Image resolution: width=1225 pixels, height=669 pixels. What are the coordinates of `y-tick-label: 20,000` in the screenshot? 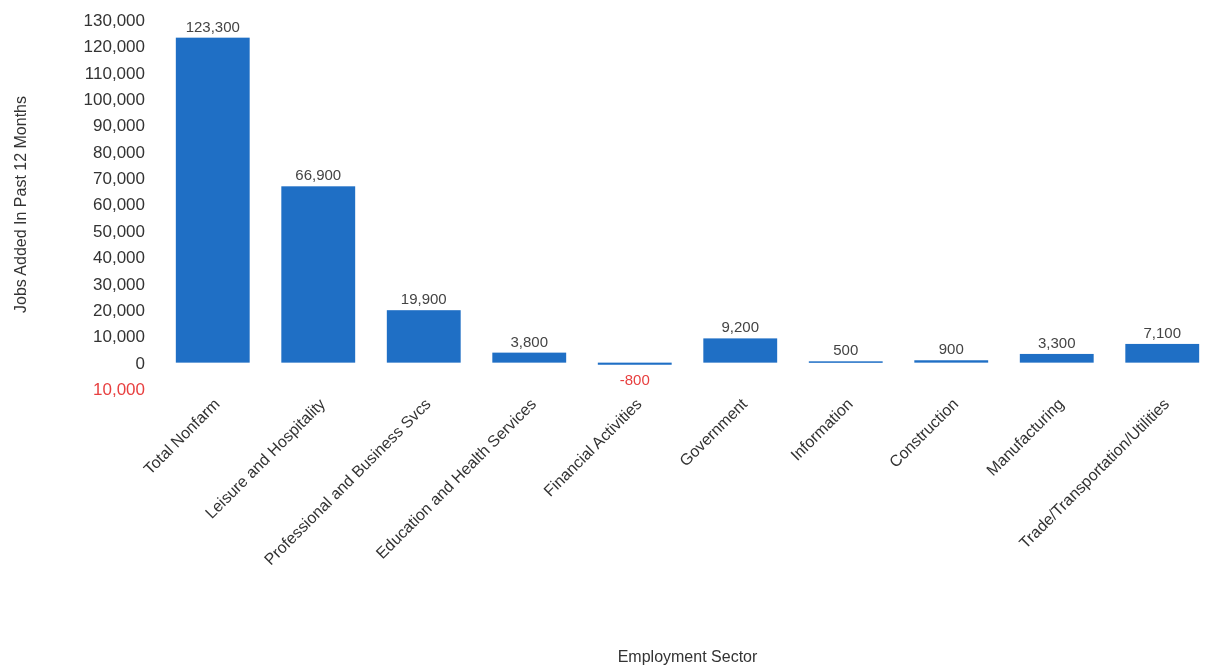 It's located at (119, 310).